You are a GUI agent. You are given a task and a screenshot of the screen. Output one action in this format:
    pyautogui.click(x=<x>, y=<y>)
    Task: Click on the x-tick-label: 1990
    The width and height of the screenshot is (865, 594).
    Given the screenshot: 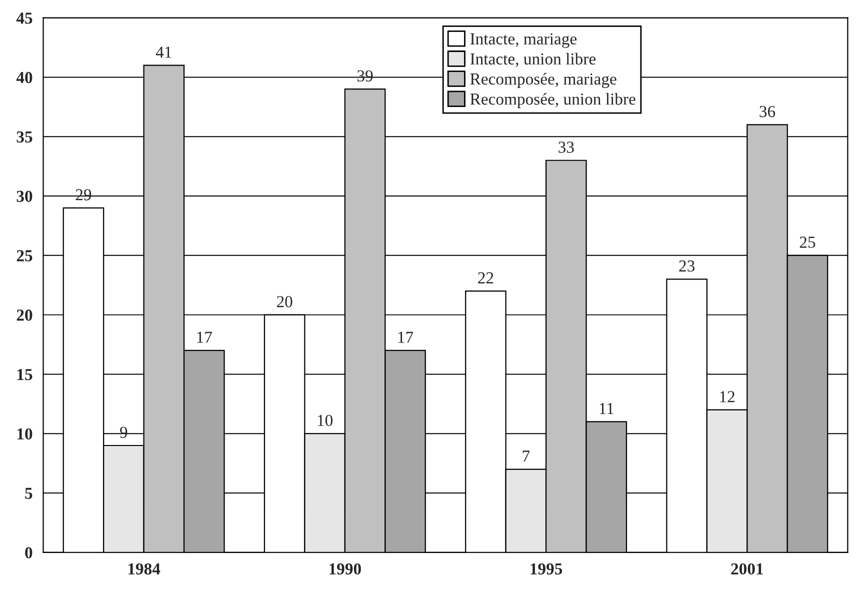 What is the action you would take?
    pyautogui.click(x=345, y=569)
    